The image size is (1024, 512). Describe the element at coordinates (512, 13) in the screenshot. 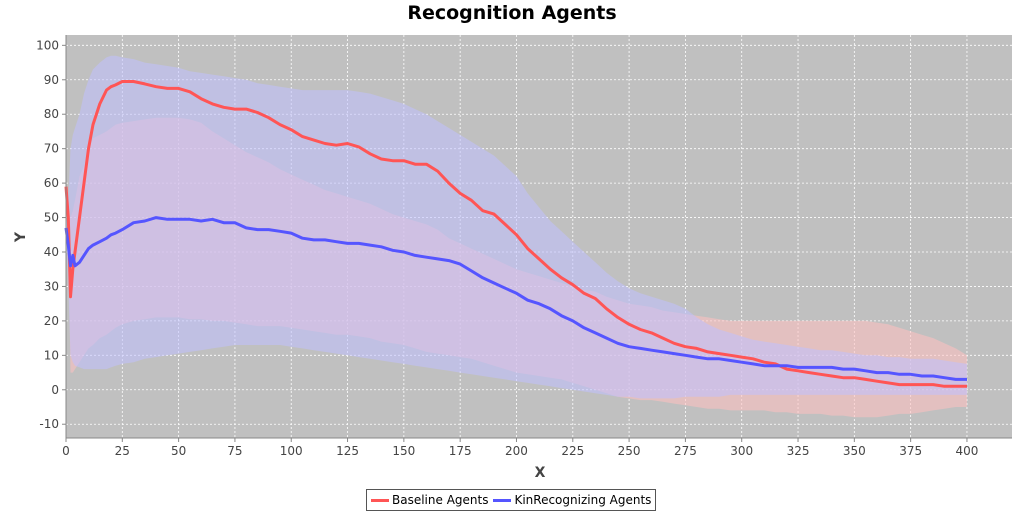

I see `chart-title: Recognition Agents` at that location.